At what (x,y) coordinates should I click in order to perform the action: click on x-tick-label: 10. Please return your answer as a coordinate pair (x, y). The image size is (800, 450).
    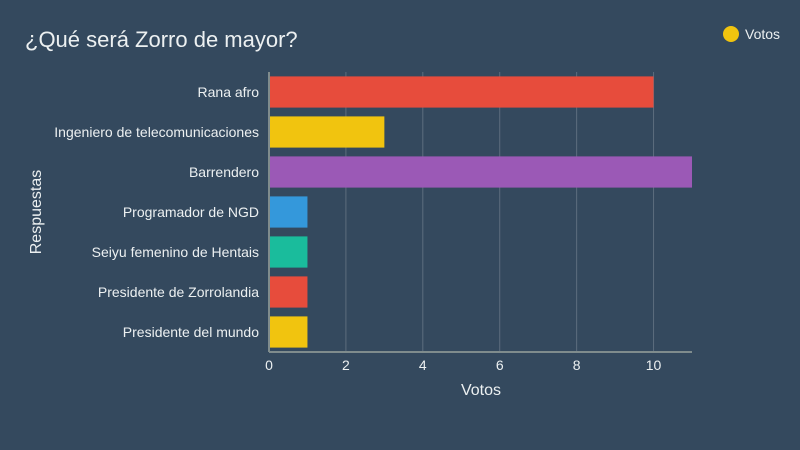
    Looking at the image, I should click on (654, 365).